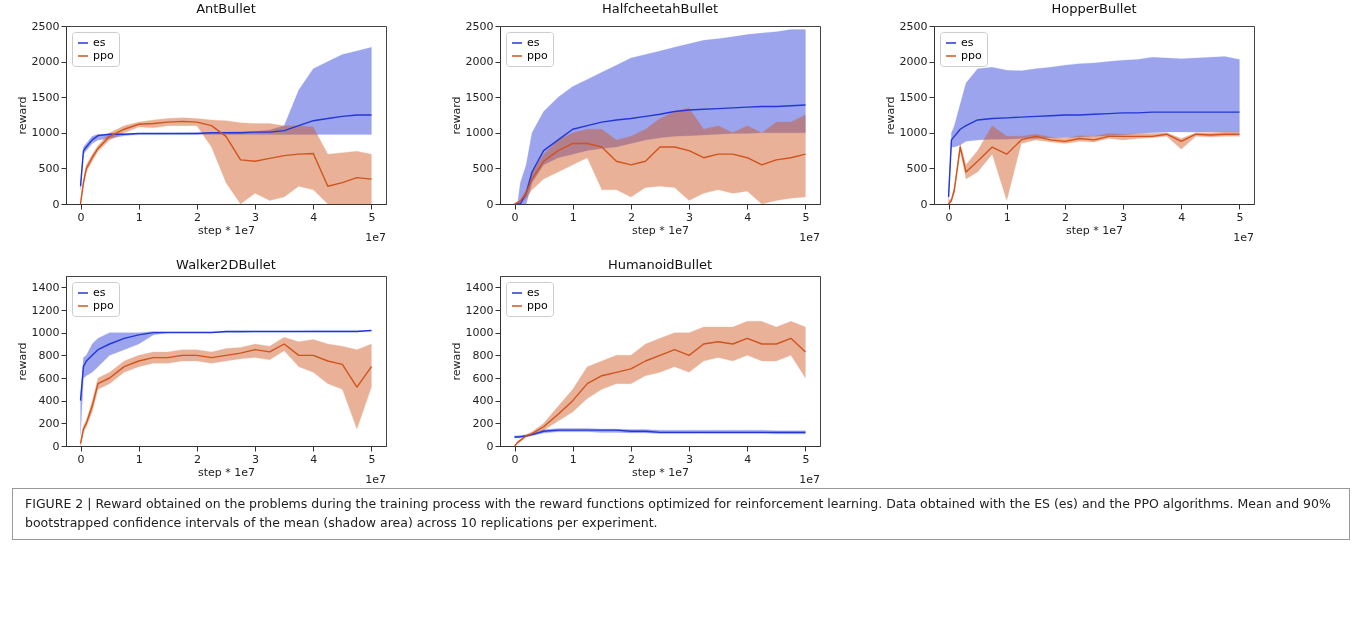 Image resolution: width=1362 pixels, height=618 pixels. Describe the element at coordinates (226, 8) in the screenshot. I see `chart-title: AntBullet` at that location.